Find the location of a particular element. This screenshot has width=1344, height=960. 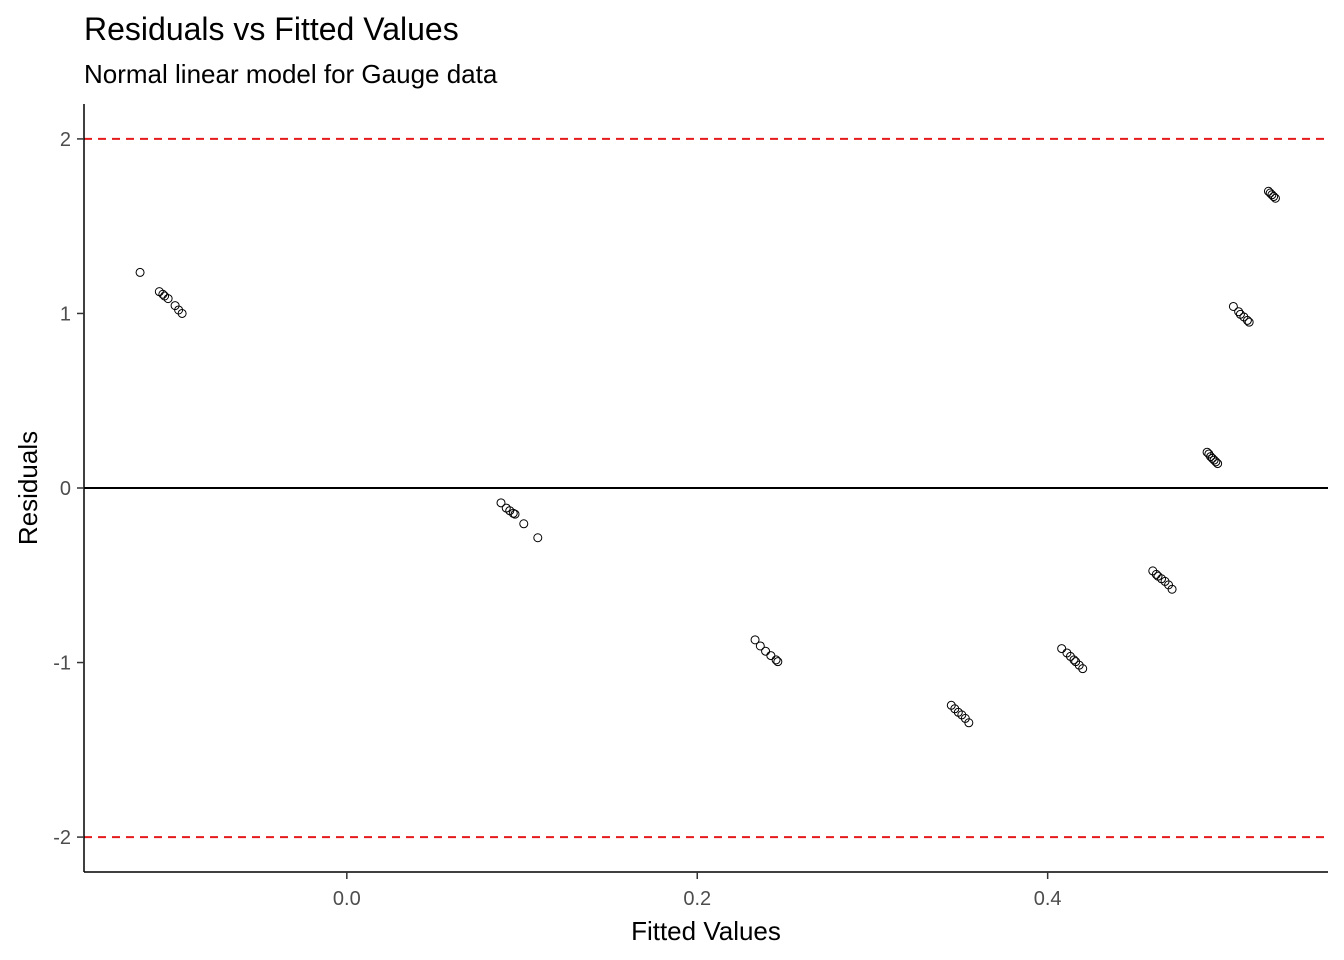

x-axis-ticks: 0.0 0.2 0.4 is located at coordinates (697, 891).